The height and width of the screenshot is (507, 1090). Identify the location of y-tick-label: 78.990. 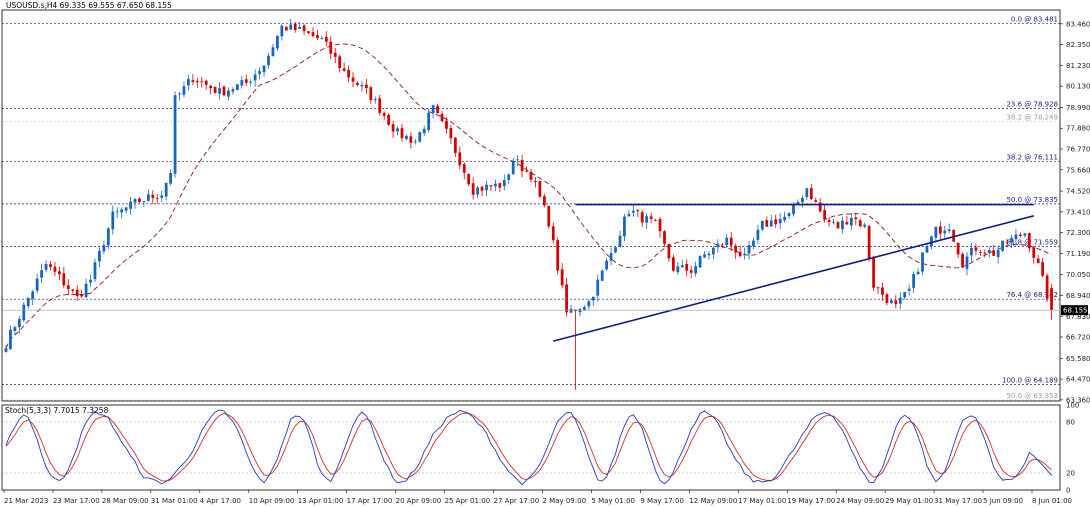
(1078, 108).